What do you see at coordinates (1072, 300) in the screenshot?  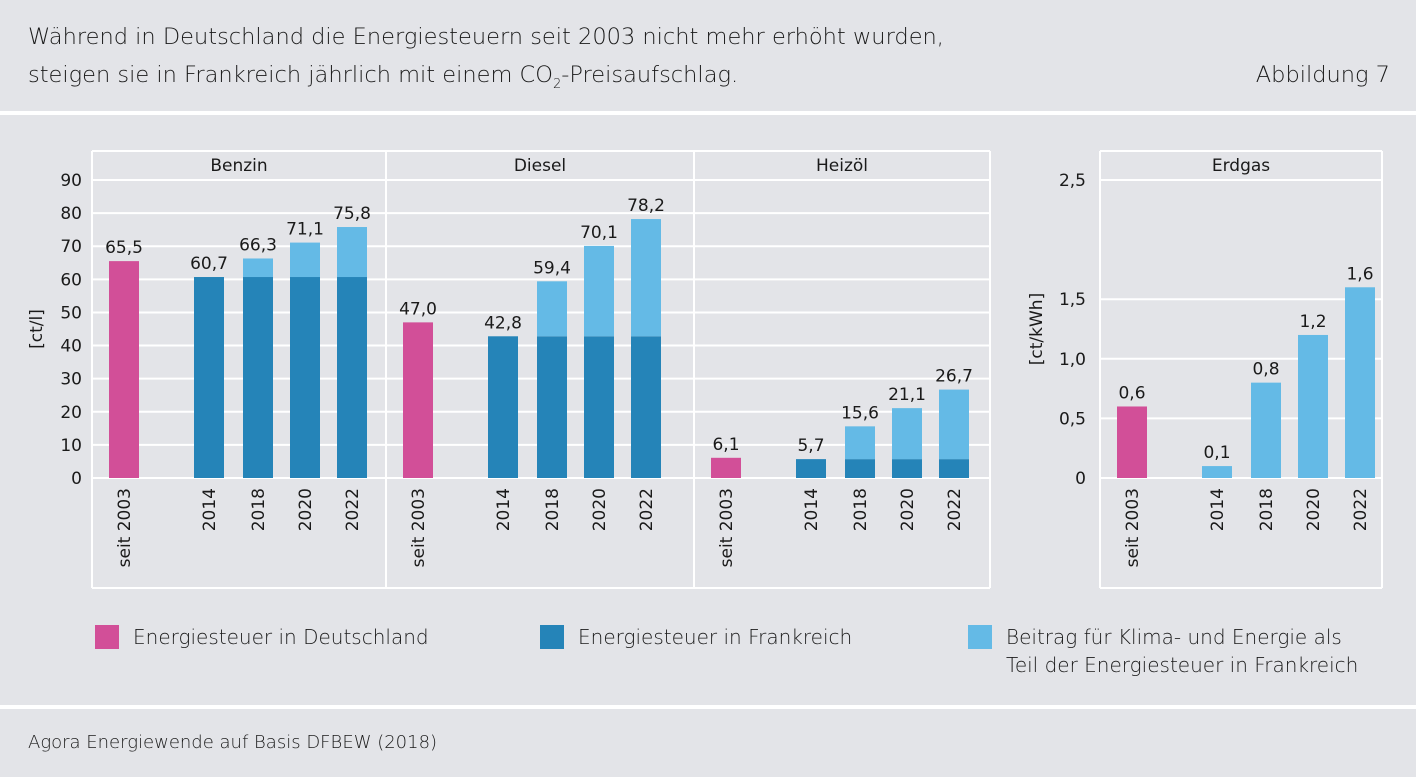 I see `y-tick-label: 1,5` at bounding box center [1072, 300].